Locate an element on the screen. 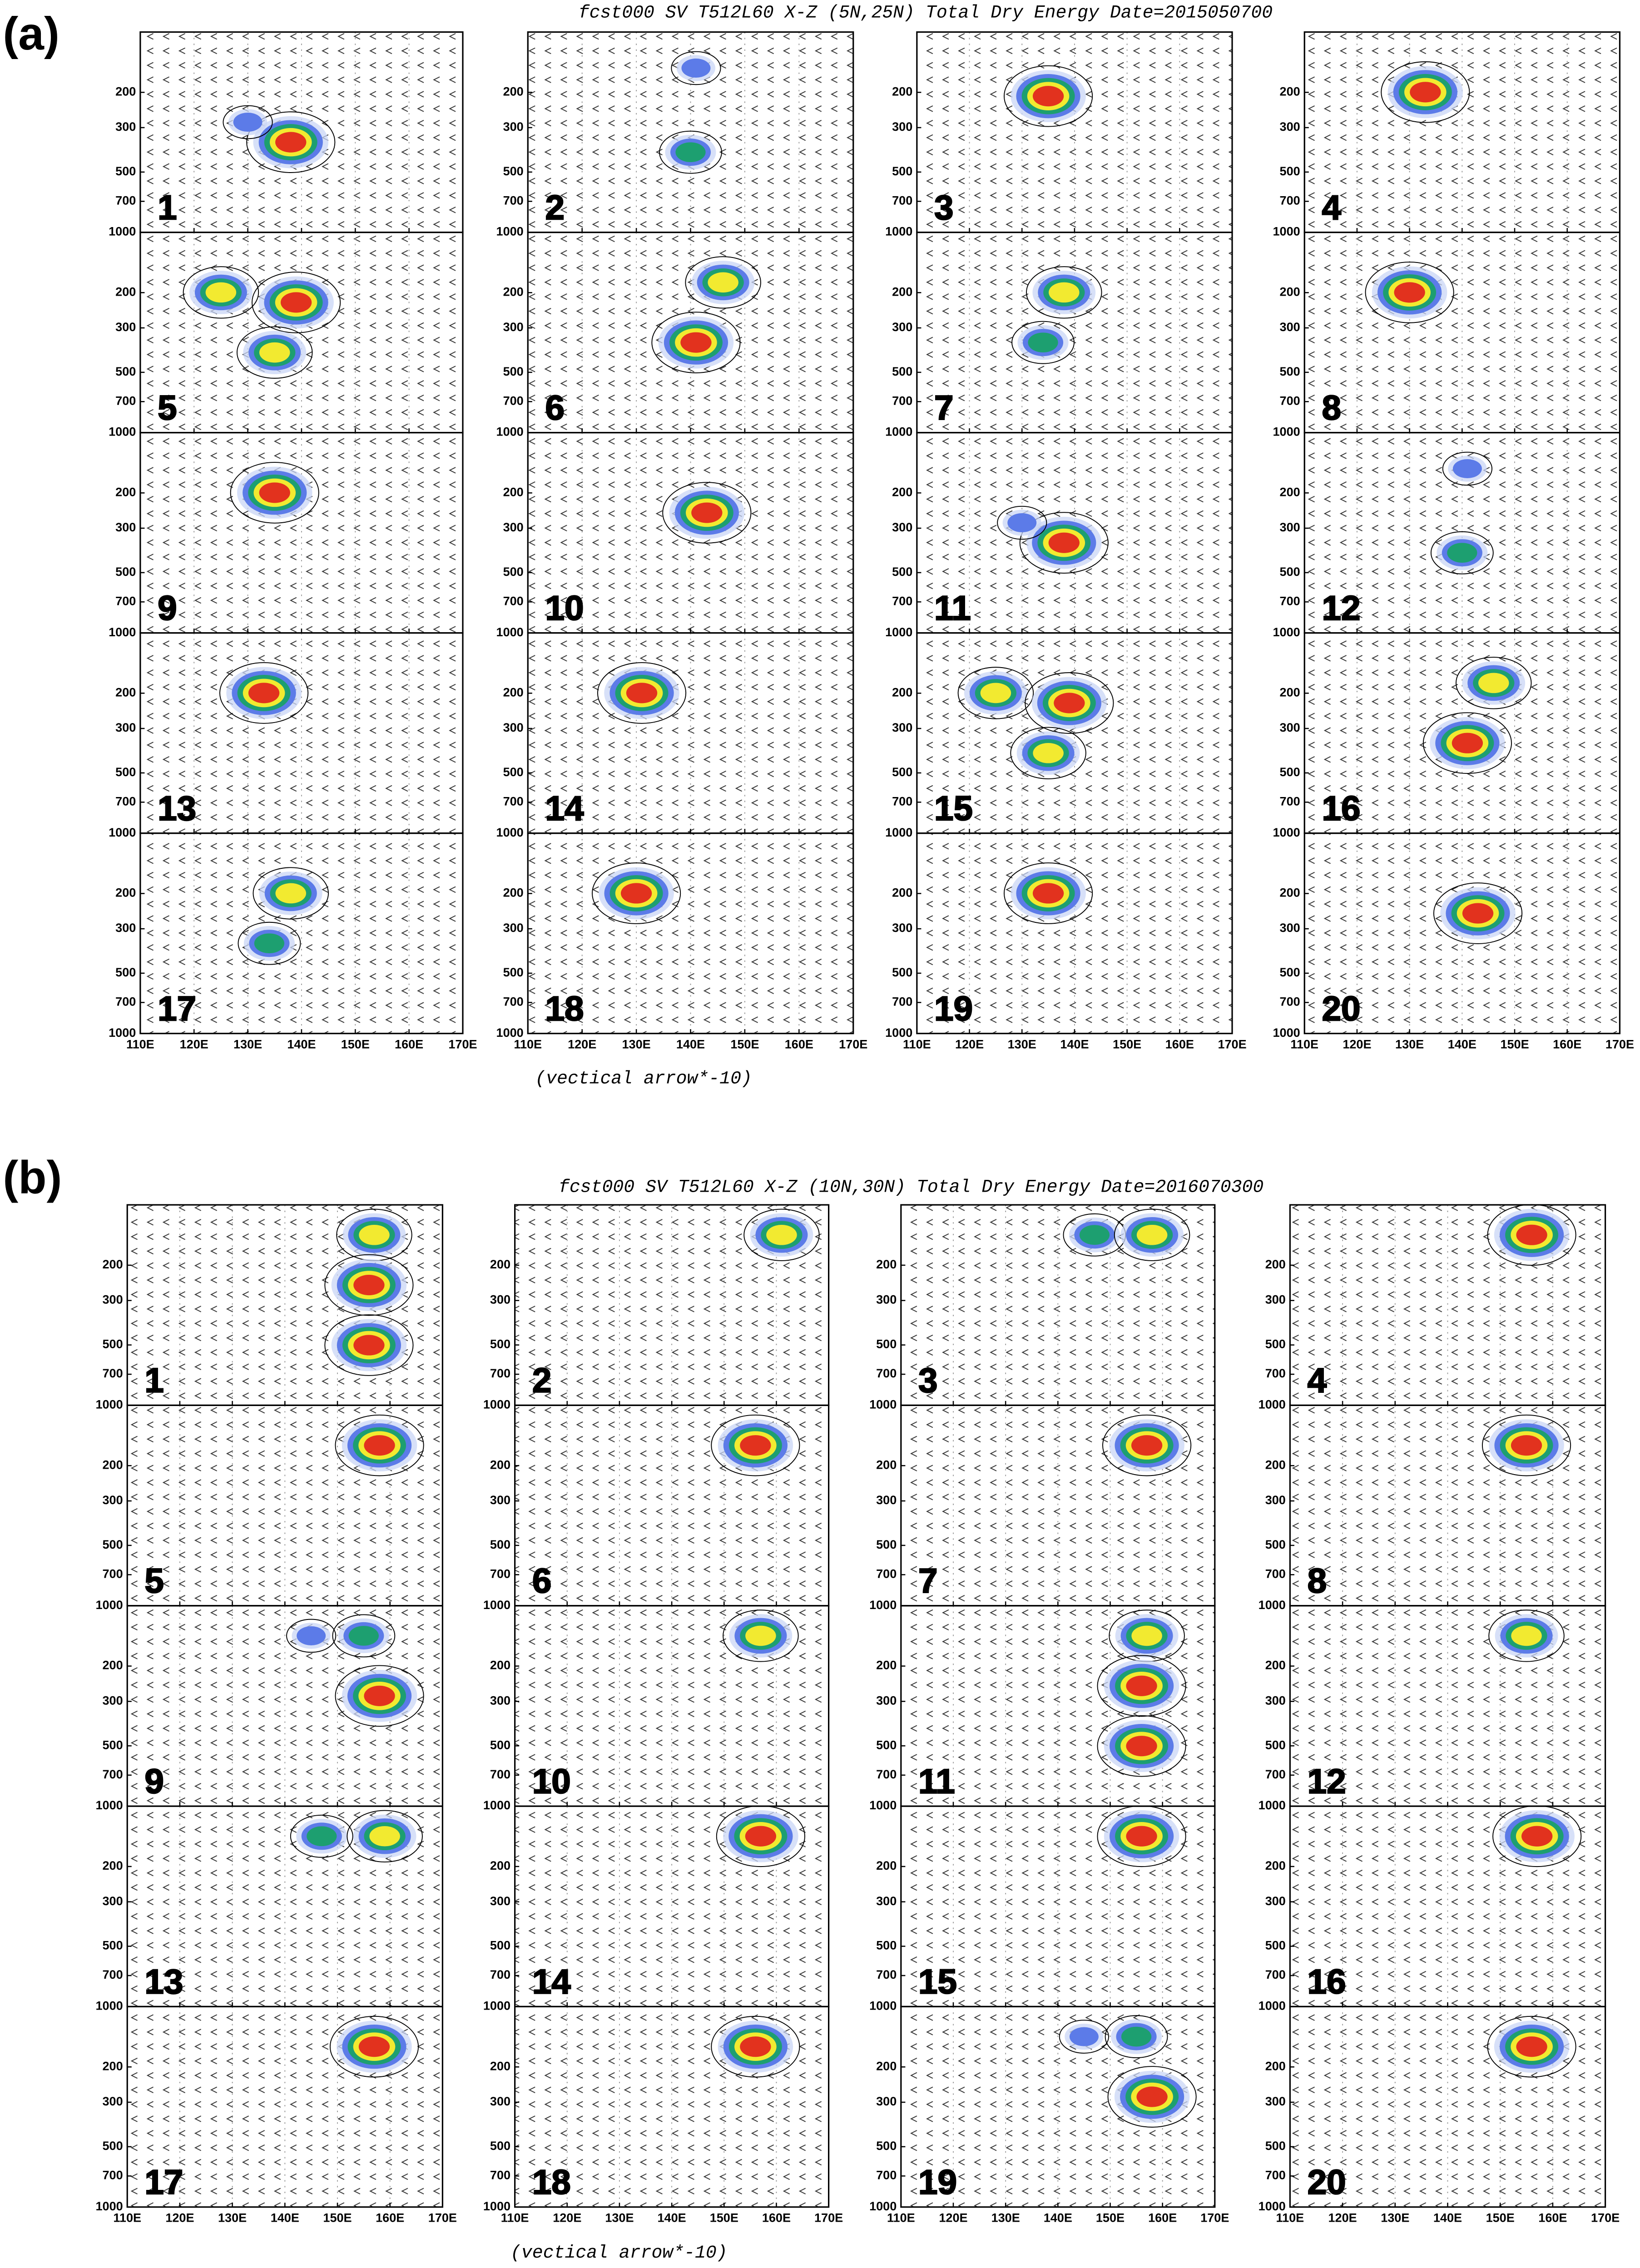 This screenshot has width=1640, height=2268. panel: 200 300 500 700 1000 5 is located at coordinates (269, 1508).